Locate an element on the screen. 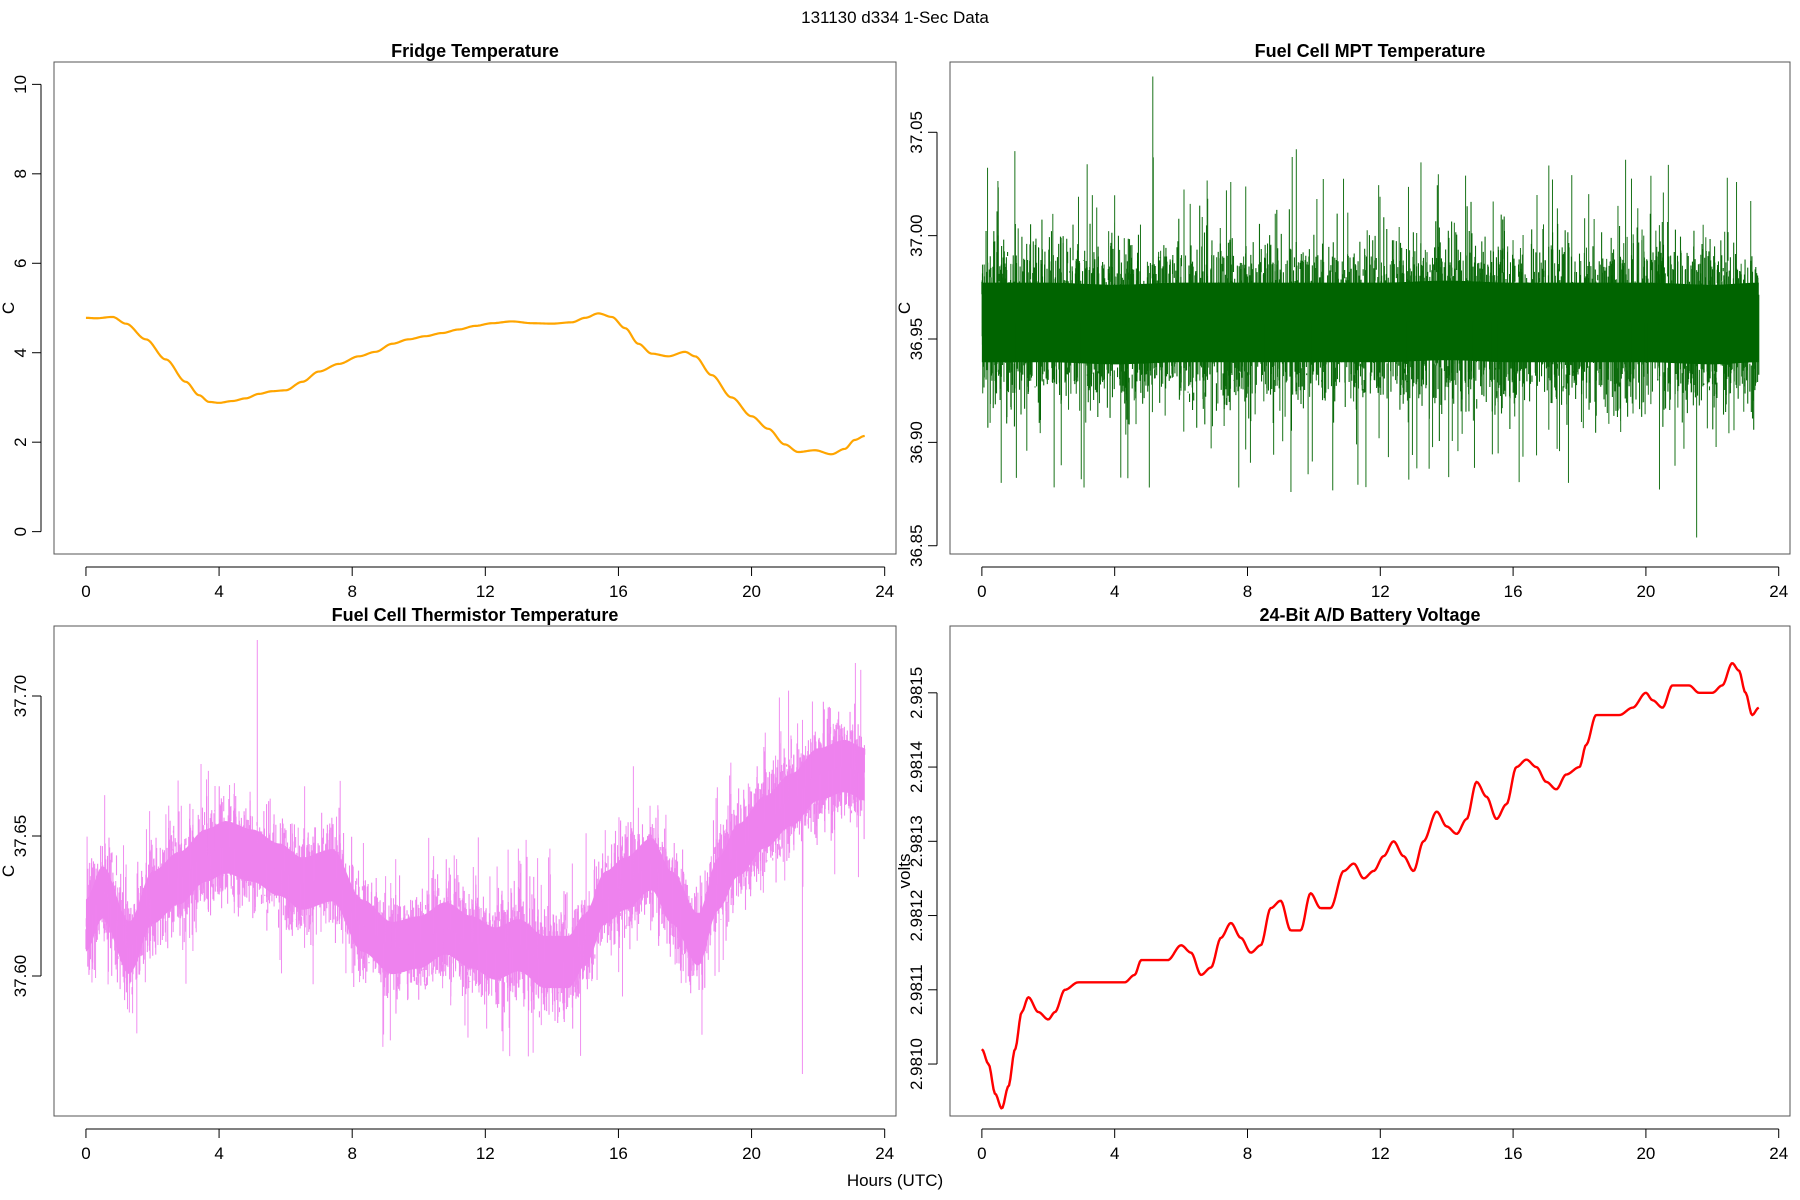  y-tick-label: 36.90 is located at coordinates (916, 442).